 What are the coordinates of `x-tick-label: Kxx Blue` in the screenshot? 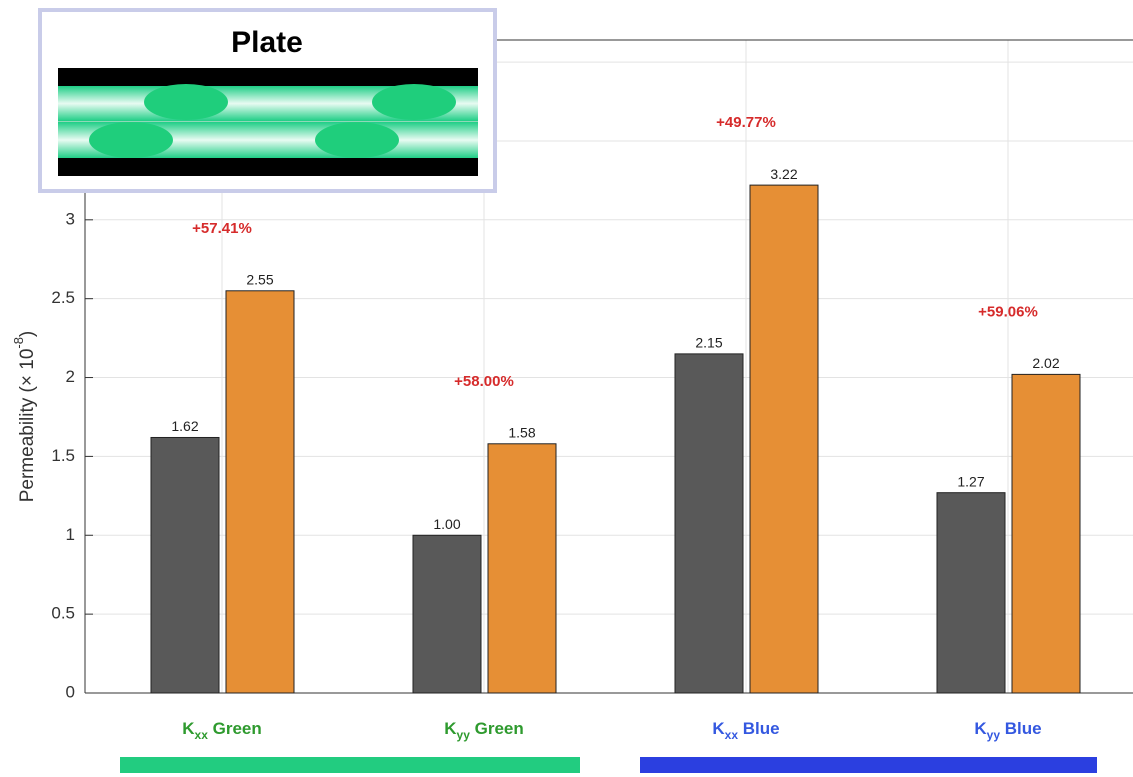 It's located at (745, 730).